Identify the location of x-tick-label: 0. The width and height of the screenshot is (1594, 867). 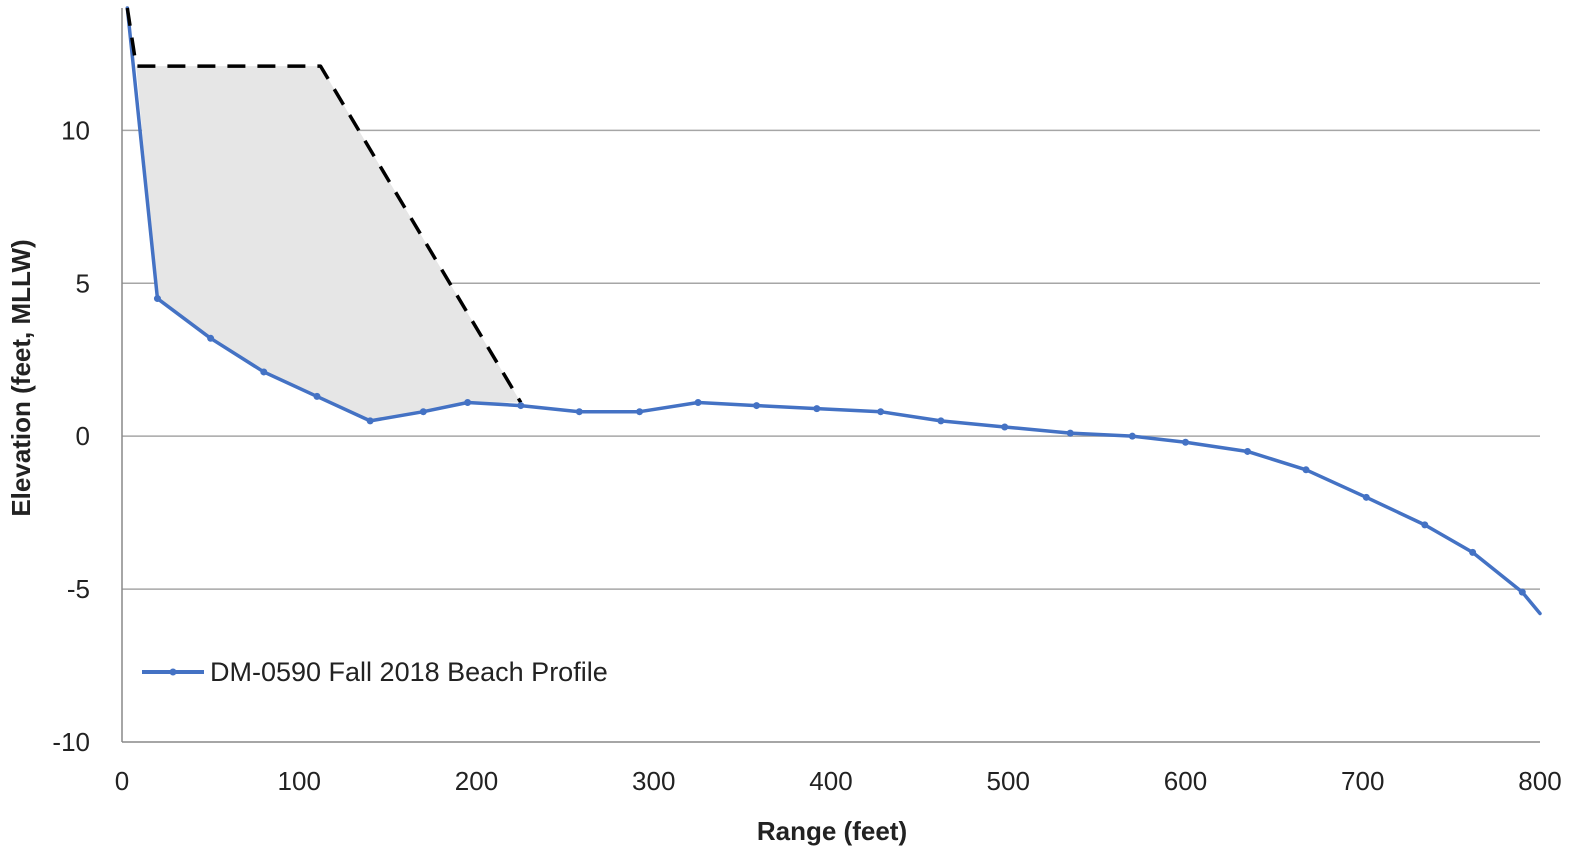
(122, 781).